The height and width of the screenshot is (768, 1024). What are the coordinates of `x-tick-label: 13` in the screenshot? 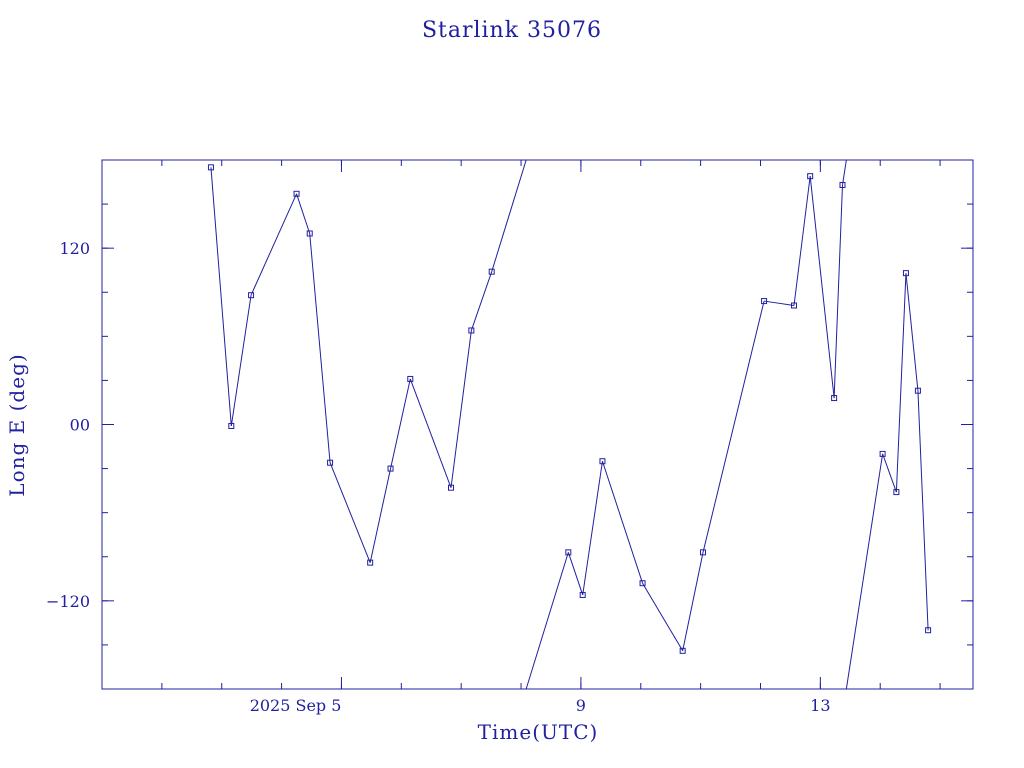 It's located at (820, 705).